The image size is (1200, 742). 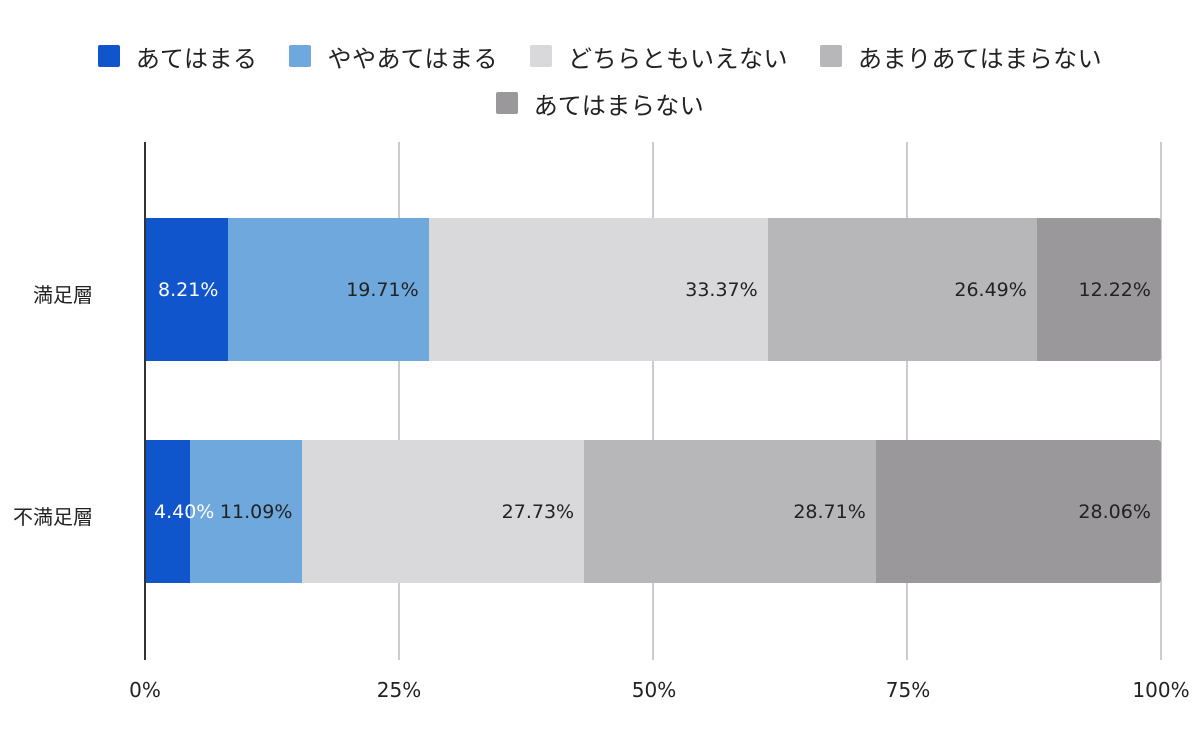 I want to click on legend-item-atehamaranai: あてはまらない, so click(x=600, y=103).